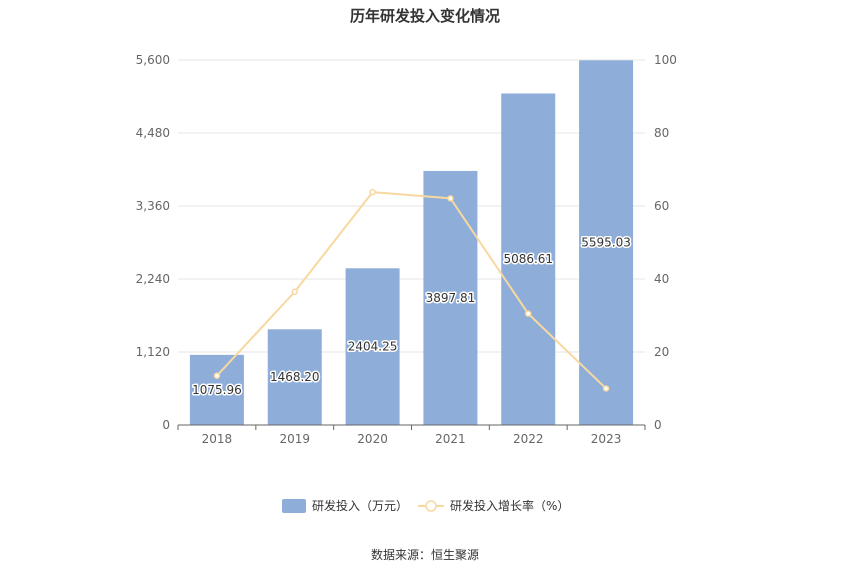  What do you see at coordinates (294, 506) in the screenshot?
I see `legend-bar-swatch` at bounding box center [294, 506].